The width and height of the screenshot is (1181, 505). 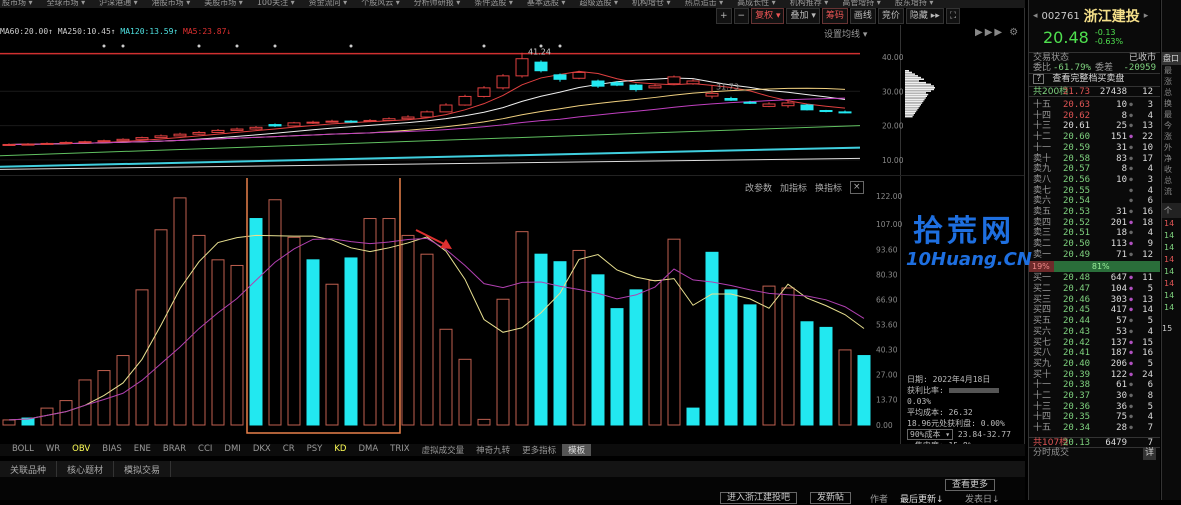 I want to click on close-icon: ×, so click(x=857, y=187).